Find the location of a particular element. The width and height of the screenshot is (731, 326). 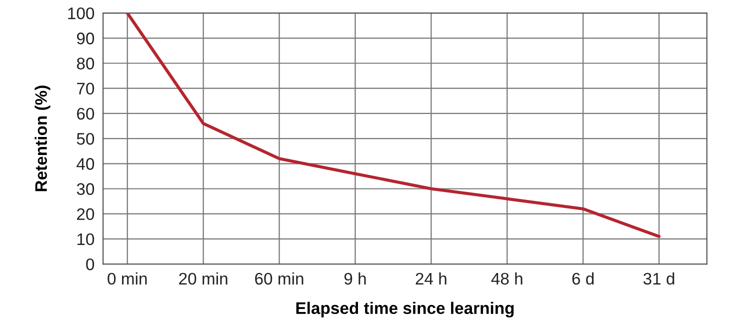

y-tick-label: 20 is located at coordinates (85, 214).